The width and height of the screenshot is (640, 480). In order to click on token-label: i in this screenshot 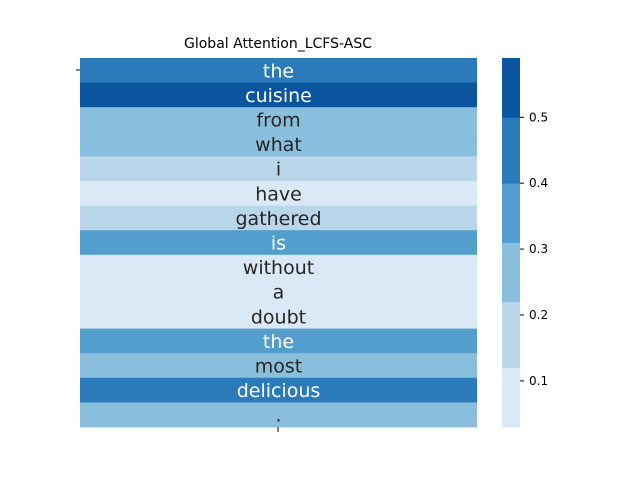, I will do `click(278, 170)`.